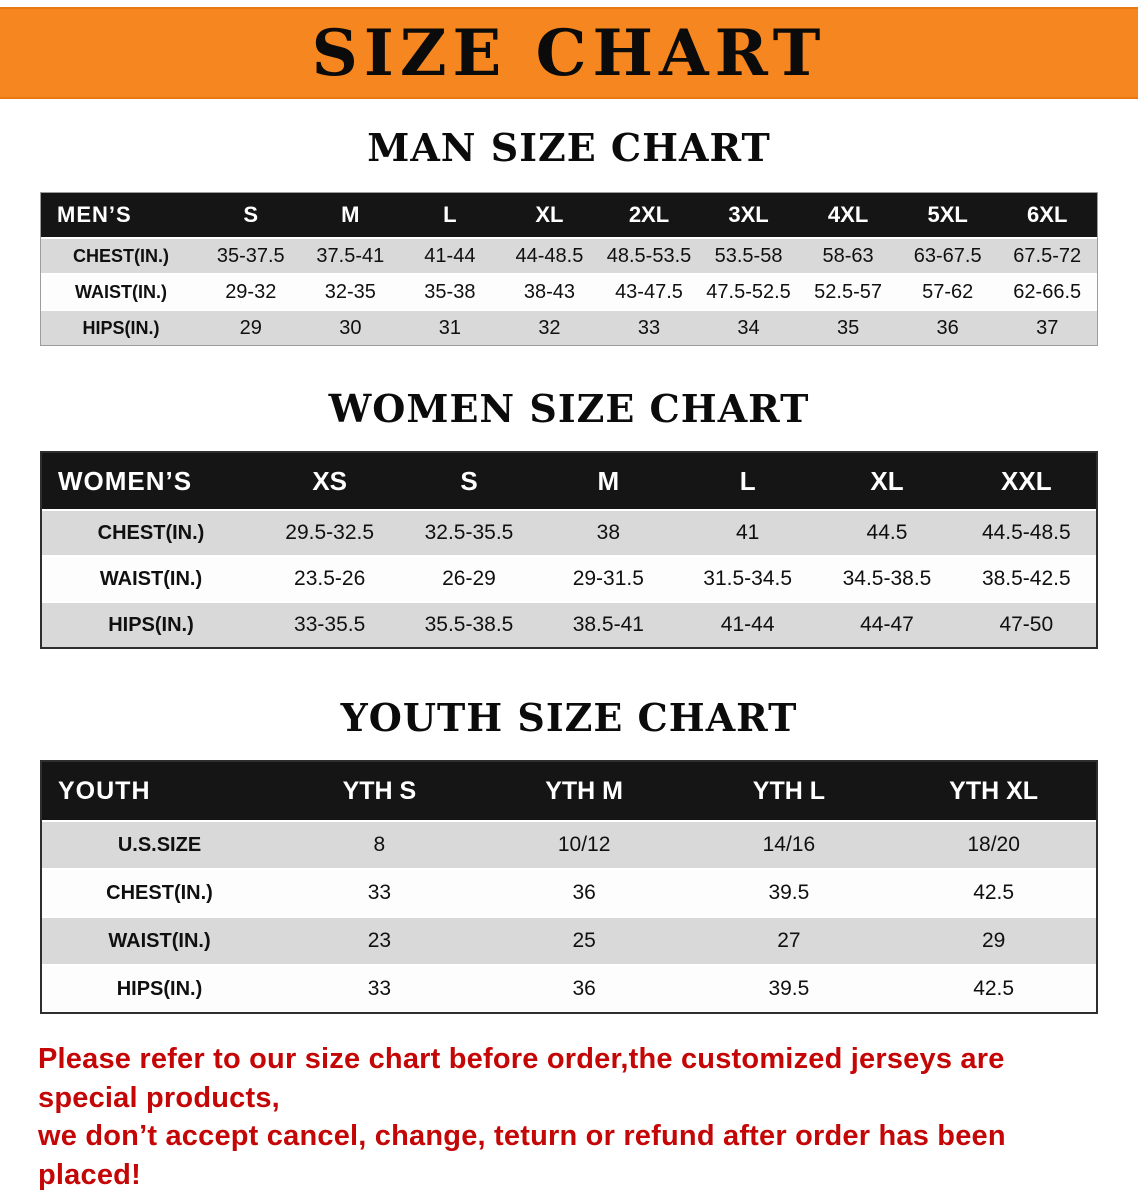 The width and height of the screenshot is (1138, 1194). Describe the element at coordinates (569, 327) in the screenshot. I see `table-row: HIPS(IN.) 29 30 31 32 33 34 35 36 37` at that location.